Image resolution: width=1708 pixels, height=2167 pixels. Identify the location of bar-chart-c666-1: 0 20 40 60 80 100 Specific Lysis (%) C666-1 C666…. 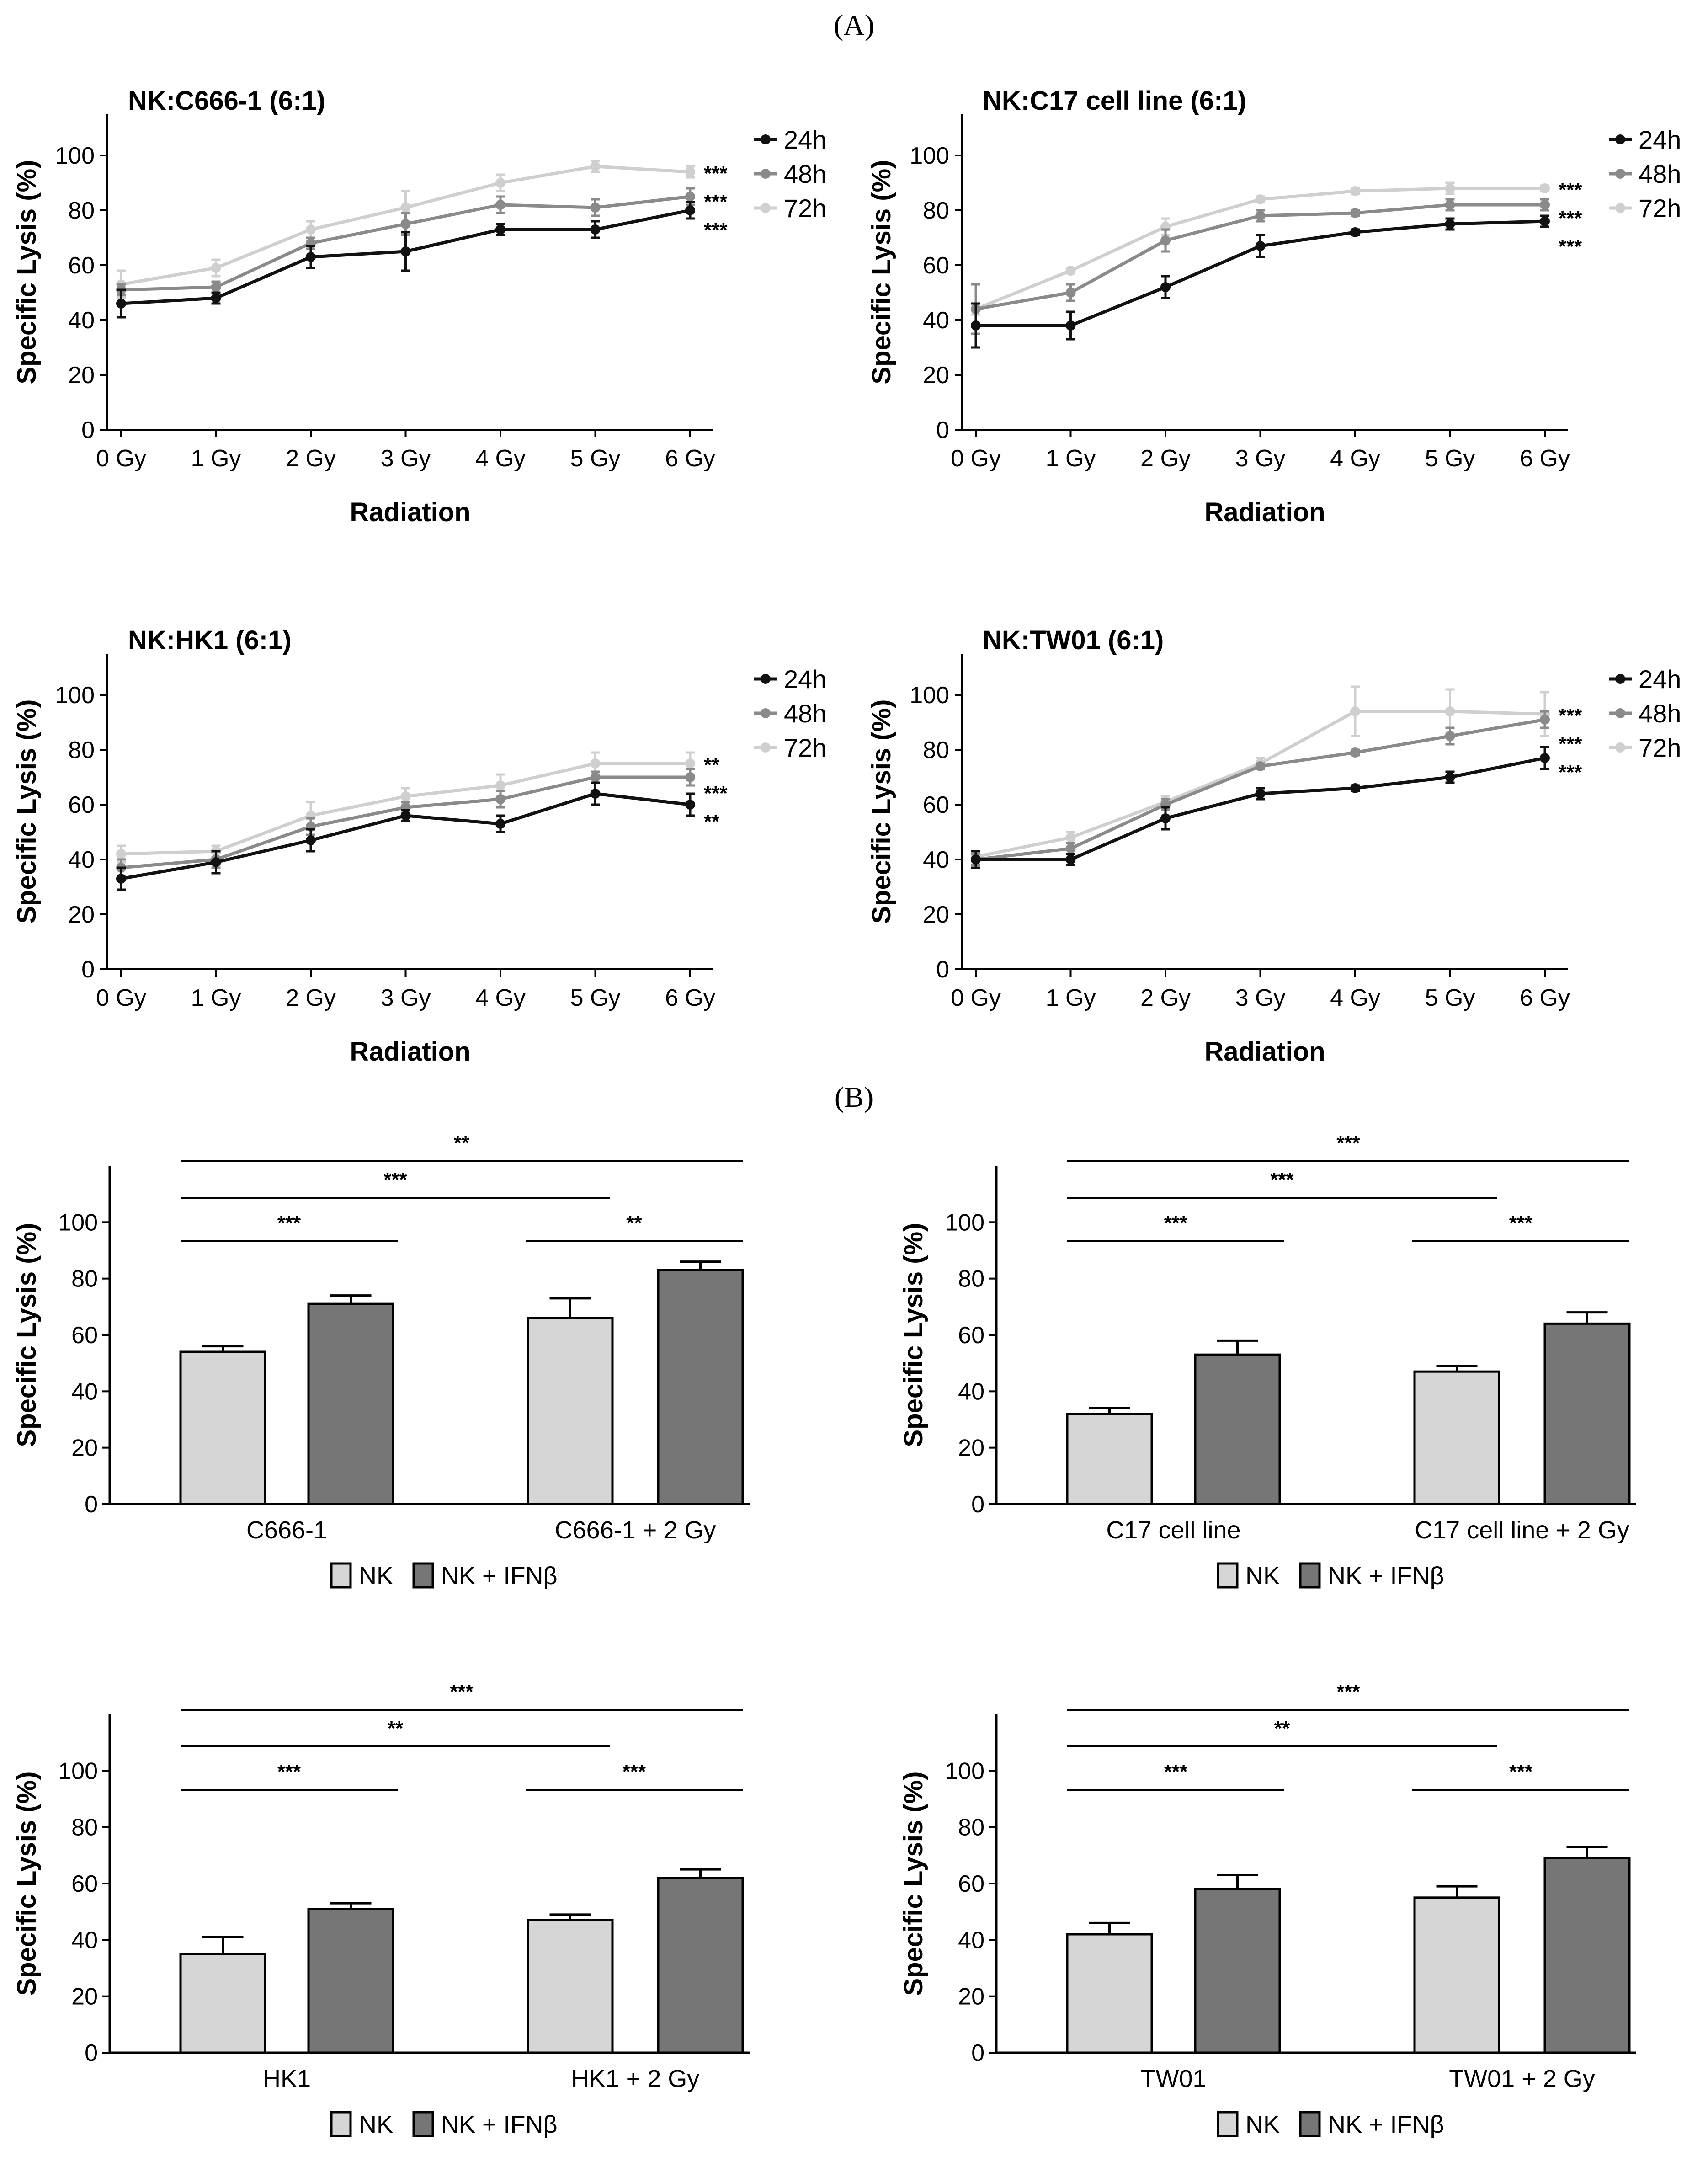
(381, 1361).